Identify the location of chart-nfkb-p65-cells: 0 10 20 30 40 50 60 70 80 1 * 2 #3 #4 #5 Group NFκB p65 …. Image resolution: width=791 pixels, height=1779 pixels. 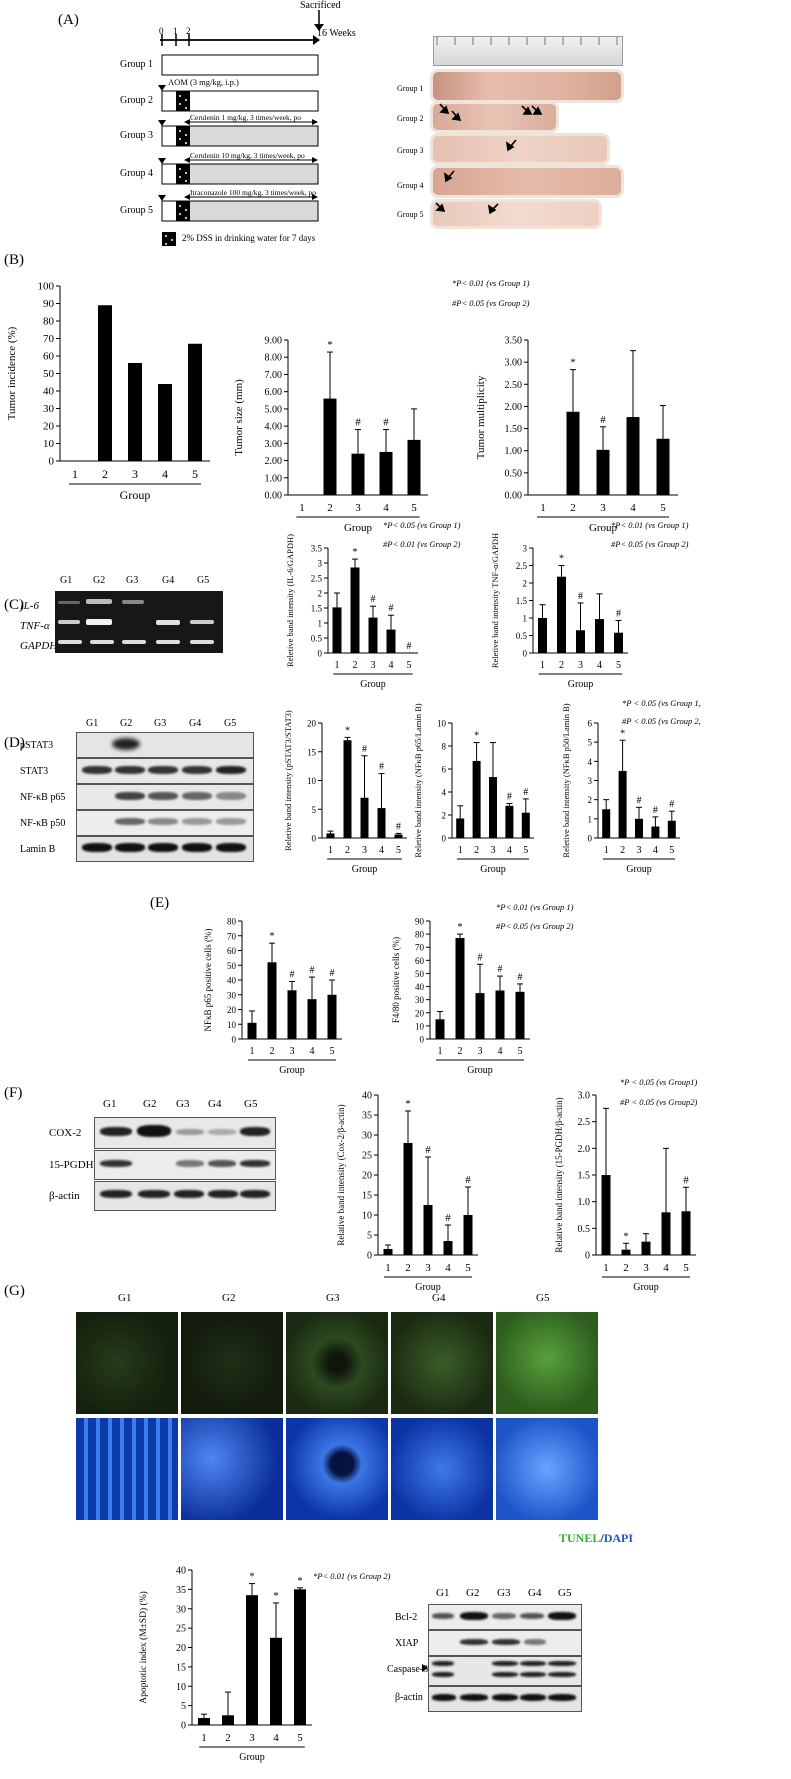
(272, 996).